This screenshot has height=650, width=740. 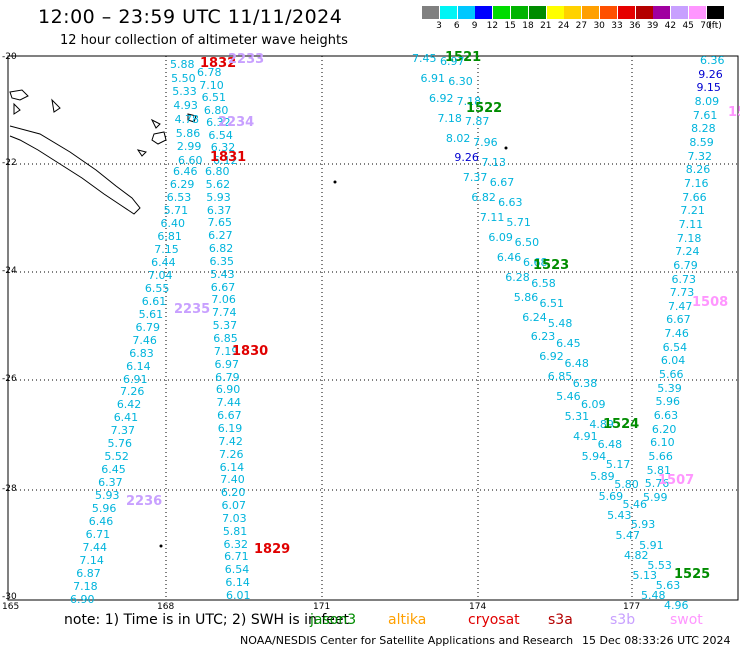 What do you see at coordinates (510, 26) in the screenshot?
I see `colorbar-label: 15` at bounding box center [510, 26].